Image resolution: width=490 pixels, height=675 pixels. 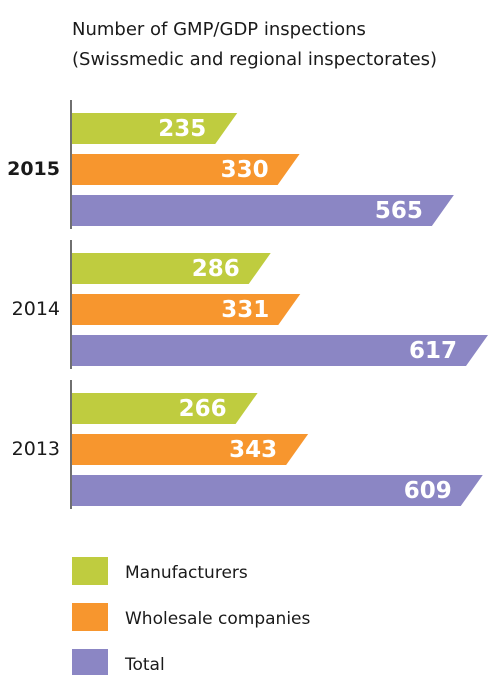 I want to click on value-label: 286, so click(x=216, y=269).